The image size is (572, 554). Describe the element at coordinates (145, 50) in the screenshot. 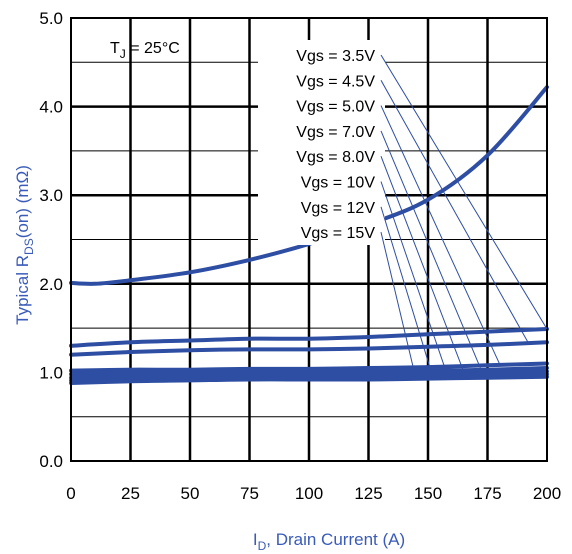

I see `tj-condition-label: TJ = 25°C` at that location.